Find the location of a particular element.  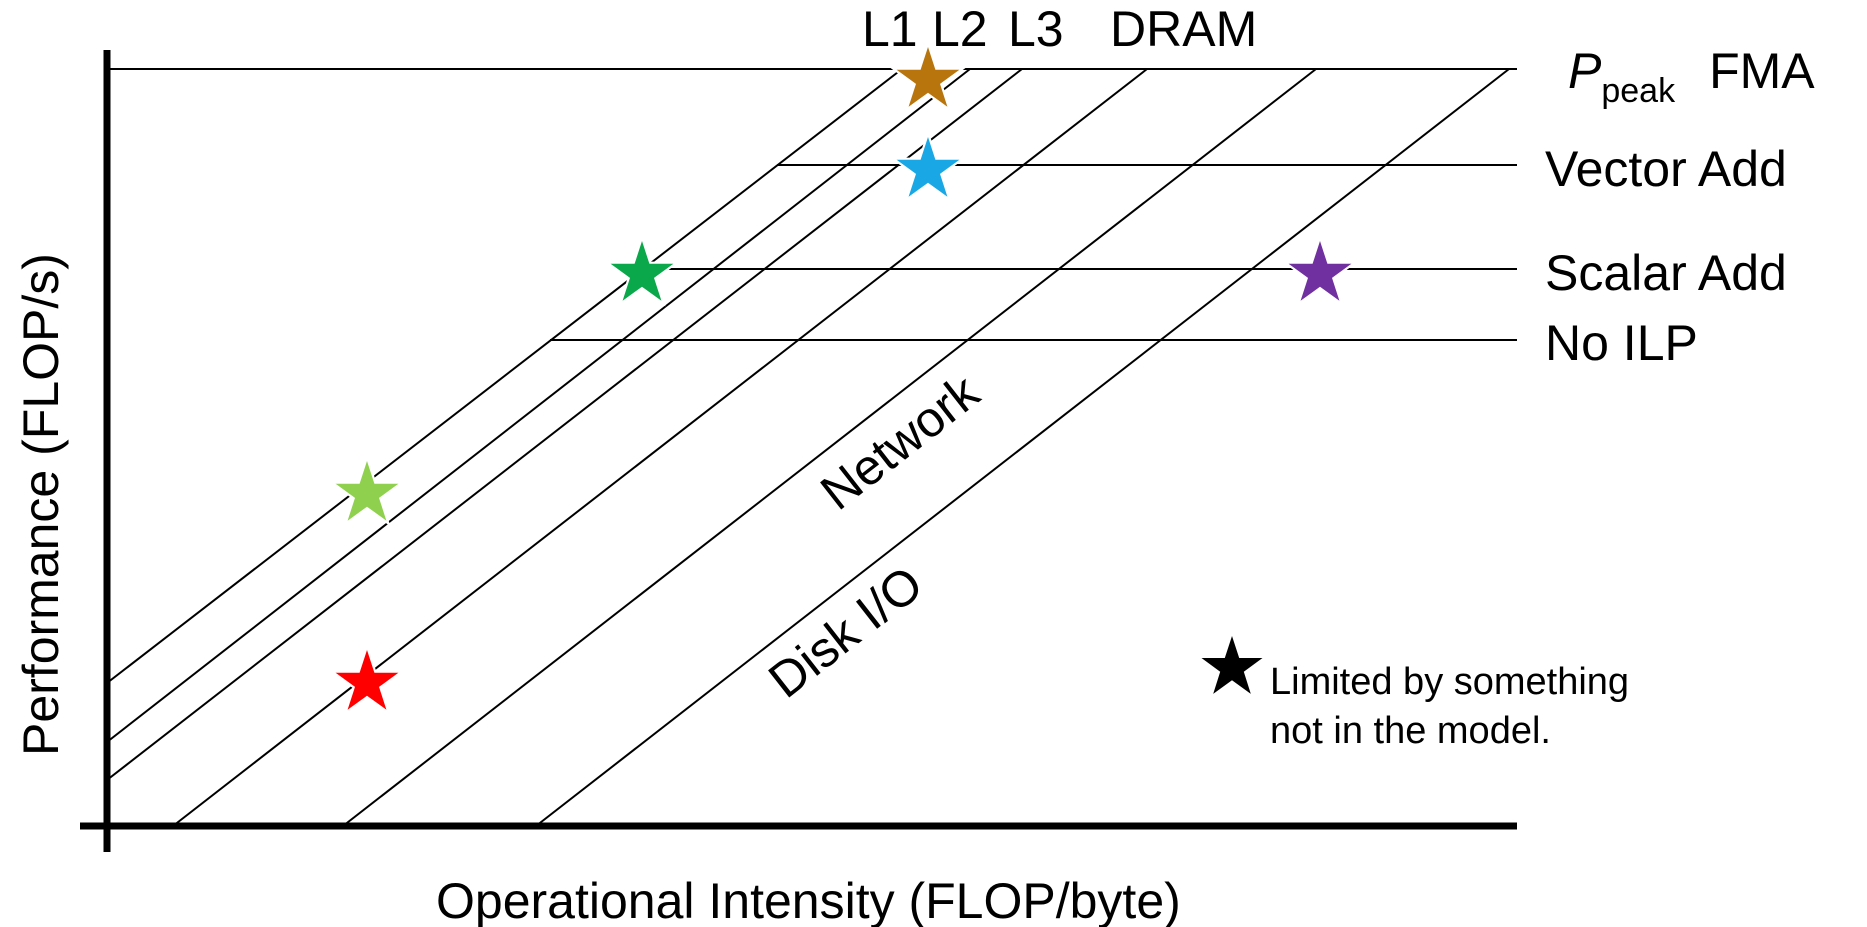

label-l2: L2 is located at coordinates (960, 29).